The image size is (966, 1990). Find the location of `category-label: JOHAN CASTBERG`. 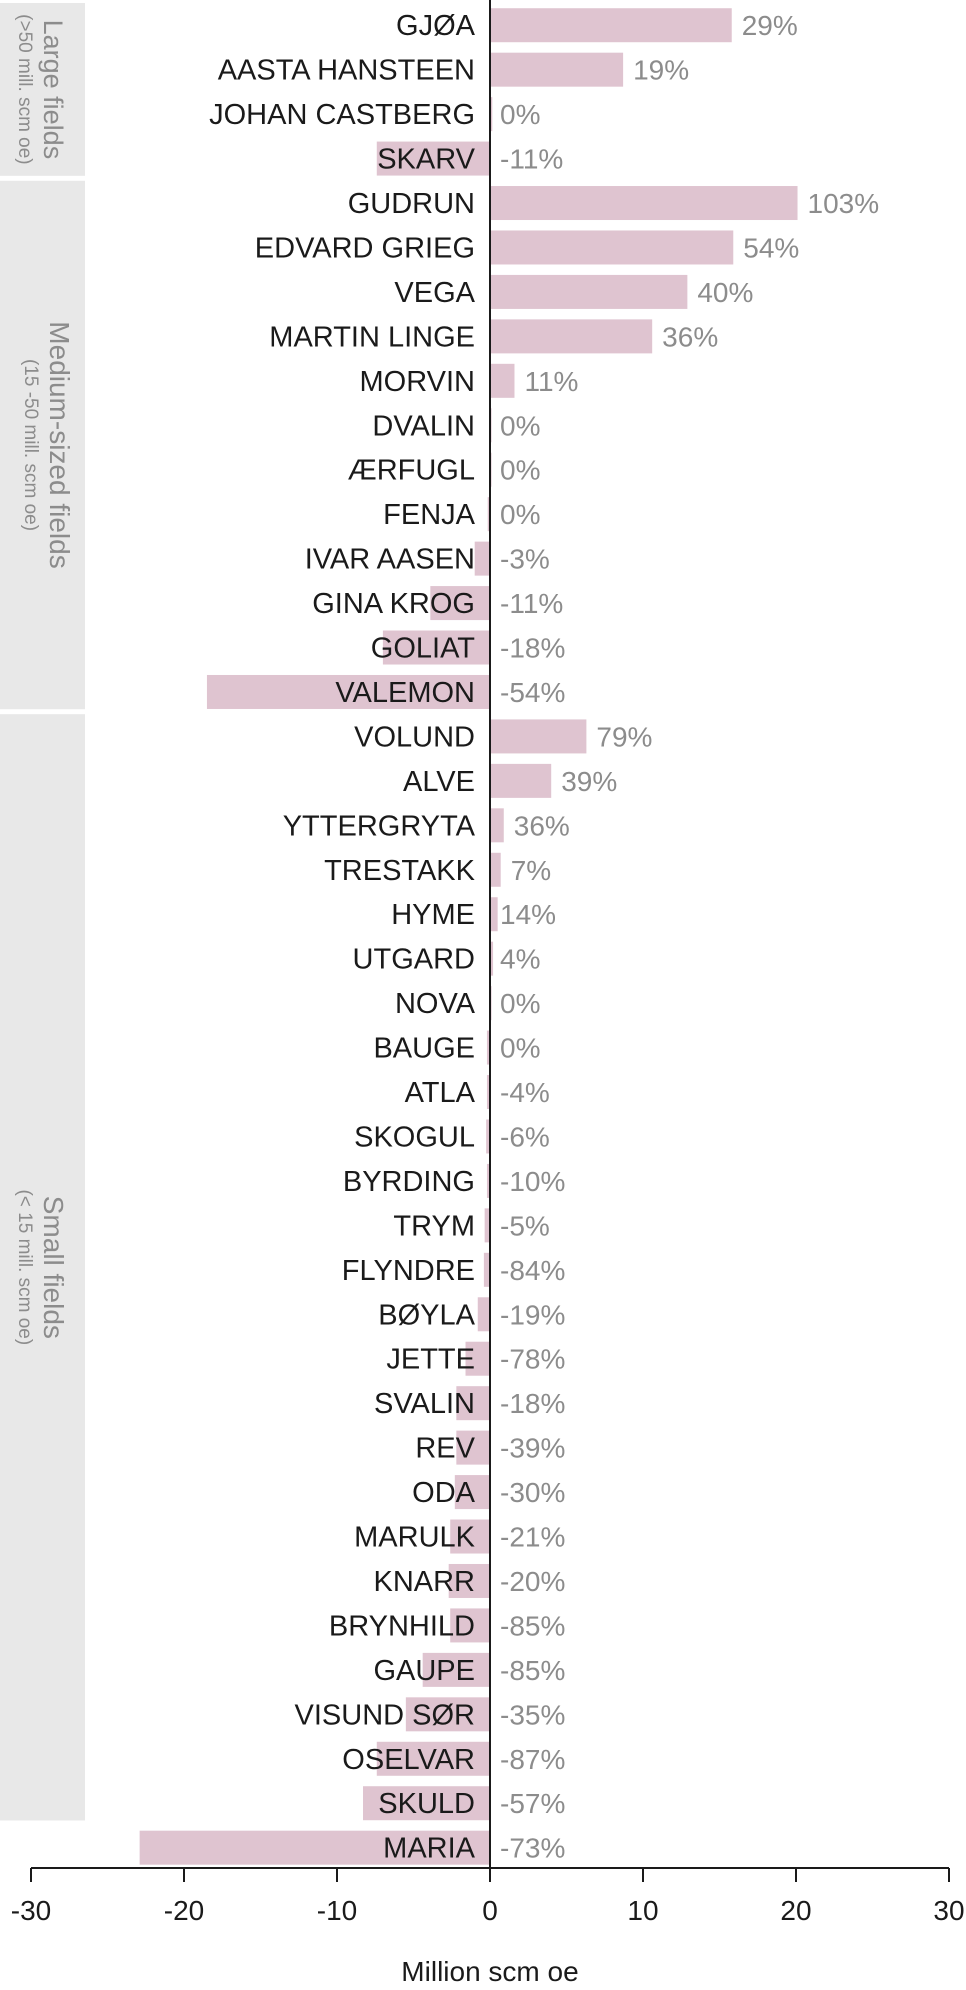

category-label: JOHAN CASTBERG is located at coordinates (342, 115).